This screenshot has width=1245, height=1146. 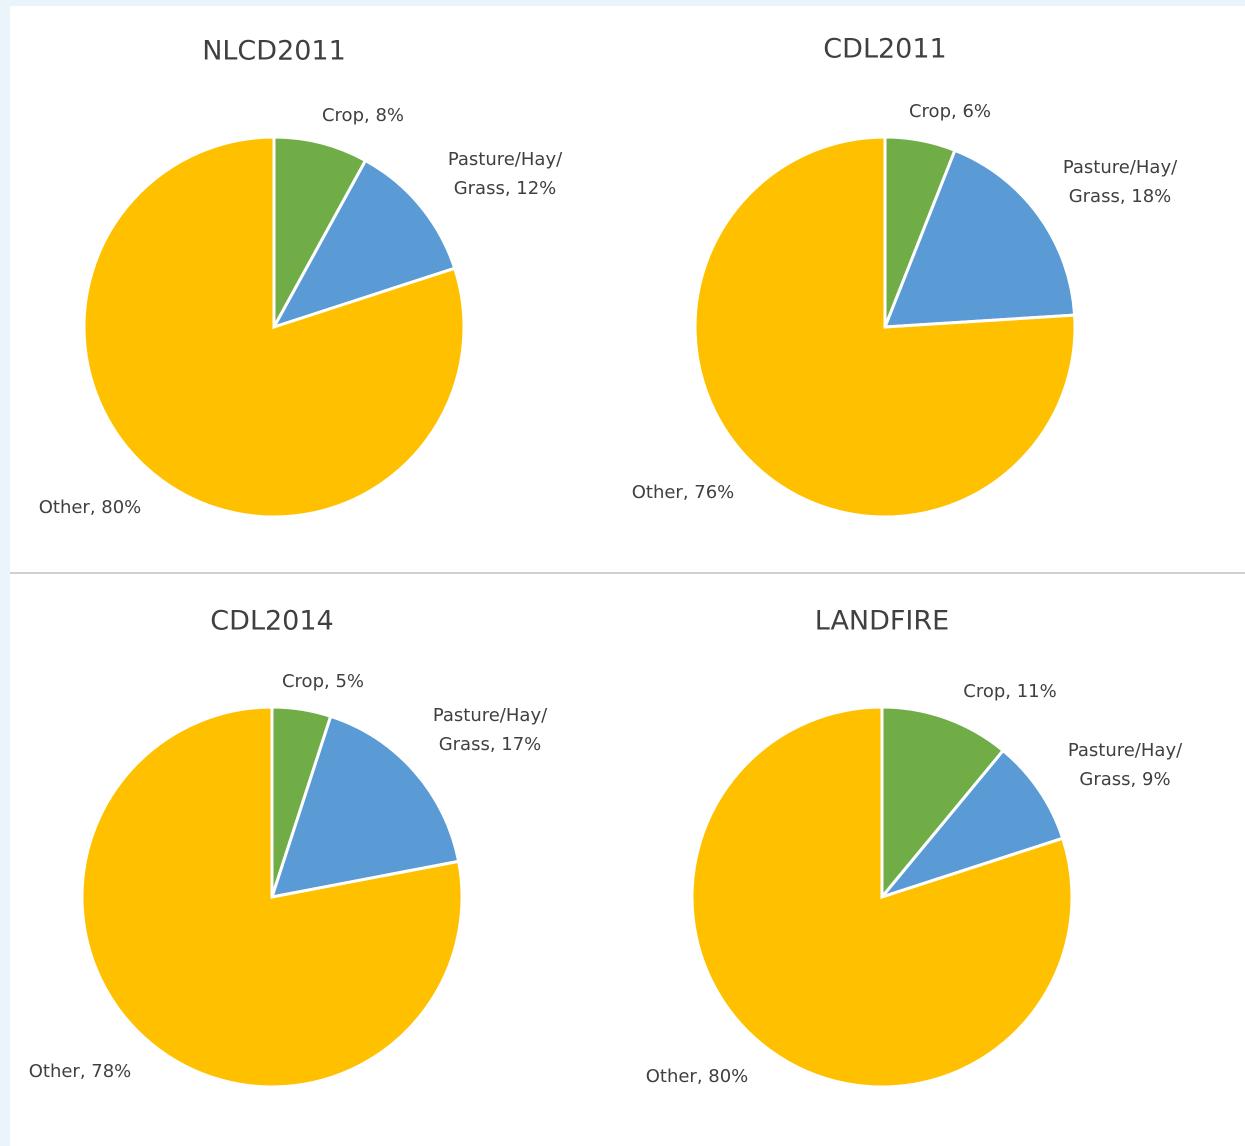 What do you see at coordinates (274, 51) in the screenshot?
I see `chart-title: NLCD2011` at bounding box center [274, 51].